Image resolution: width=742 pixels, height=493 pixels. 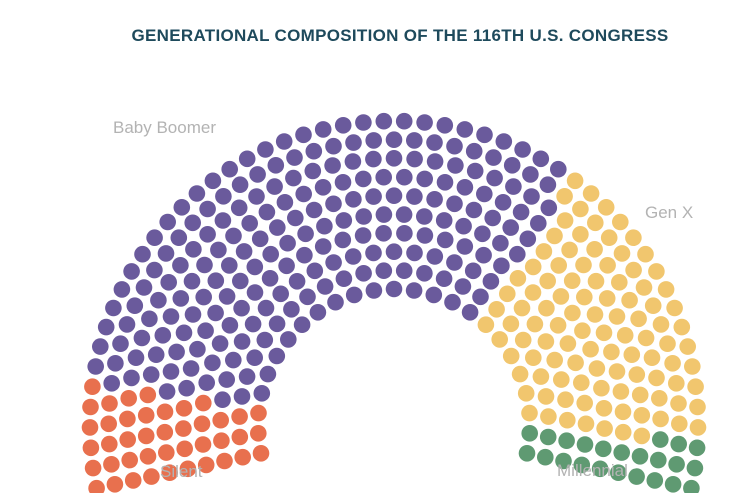 What do you see at coordinates (181, 471) in the screenshot?
I see `label-silent: Silent` at bounding box center [181, 471].